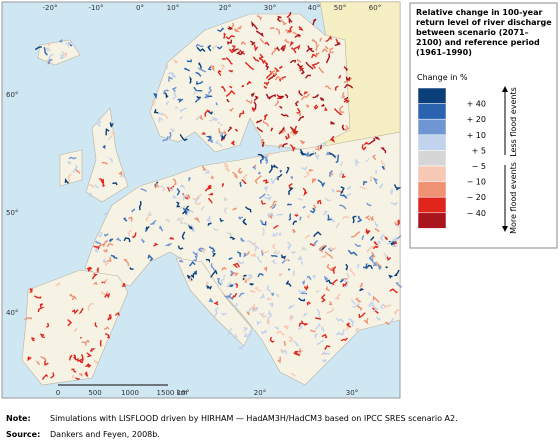 The image size is (560, 448). What do you see at coordinates (130, 393) in the screenshot?
I see `scale-label: 1000` at bounding box center [130, 393].